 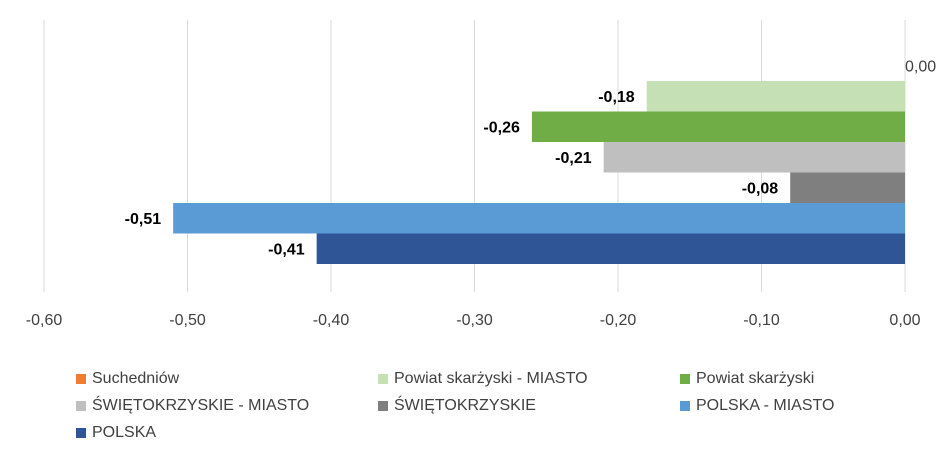 What do you see at coordinates (501, 127) in the screenshot?
I see `data-label: -0,26` at bounding box center [501, 127].